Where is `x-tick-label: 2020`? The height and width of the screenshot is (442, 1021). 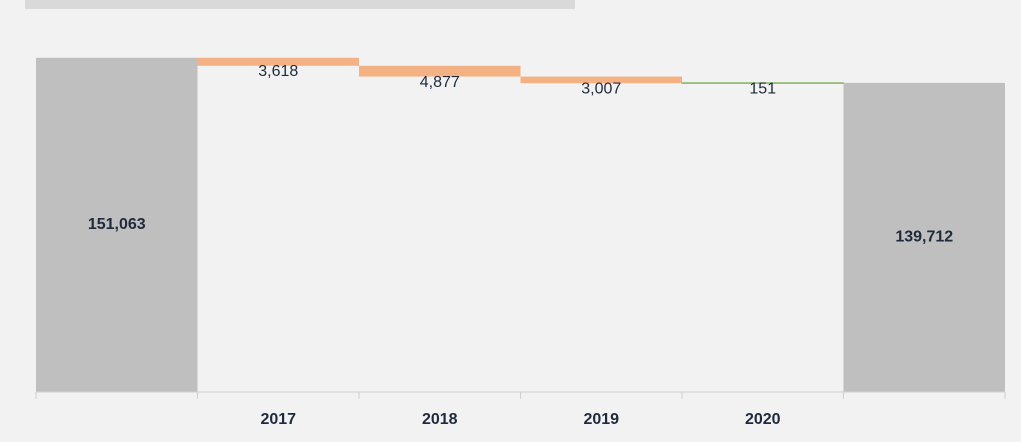
x-tick-label: 2020 is located at coordinates (763, 419).